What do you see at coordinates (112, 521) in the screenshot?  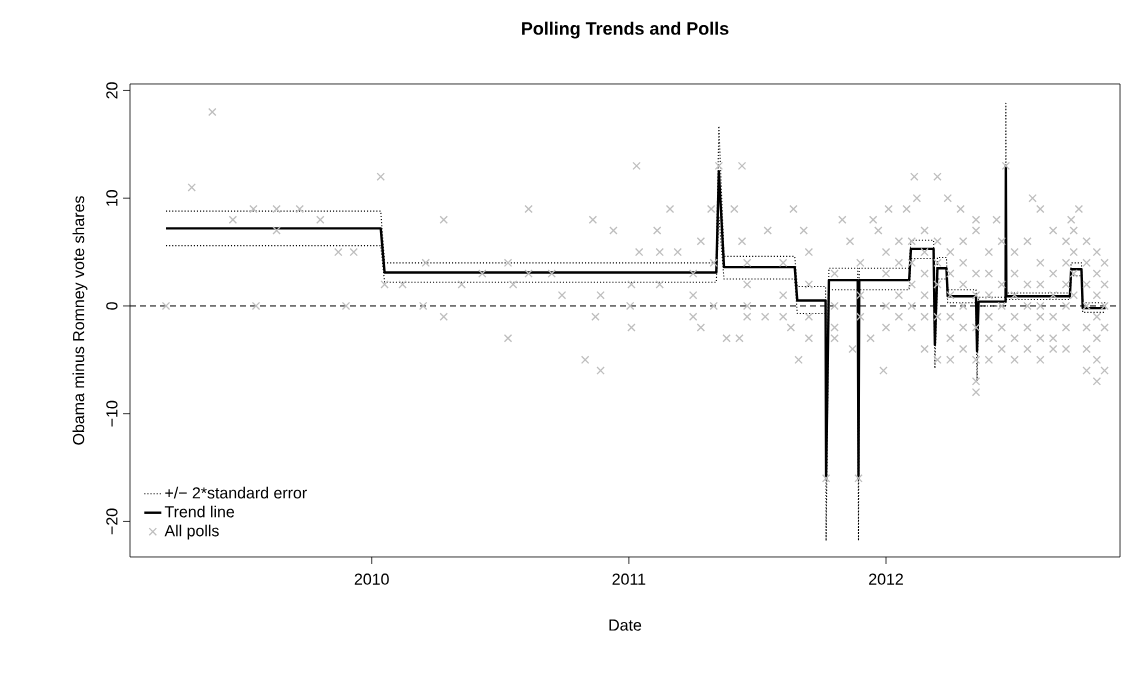 I see `y-tick-label: −20` at bounding box center [112, 521].